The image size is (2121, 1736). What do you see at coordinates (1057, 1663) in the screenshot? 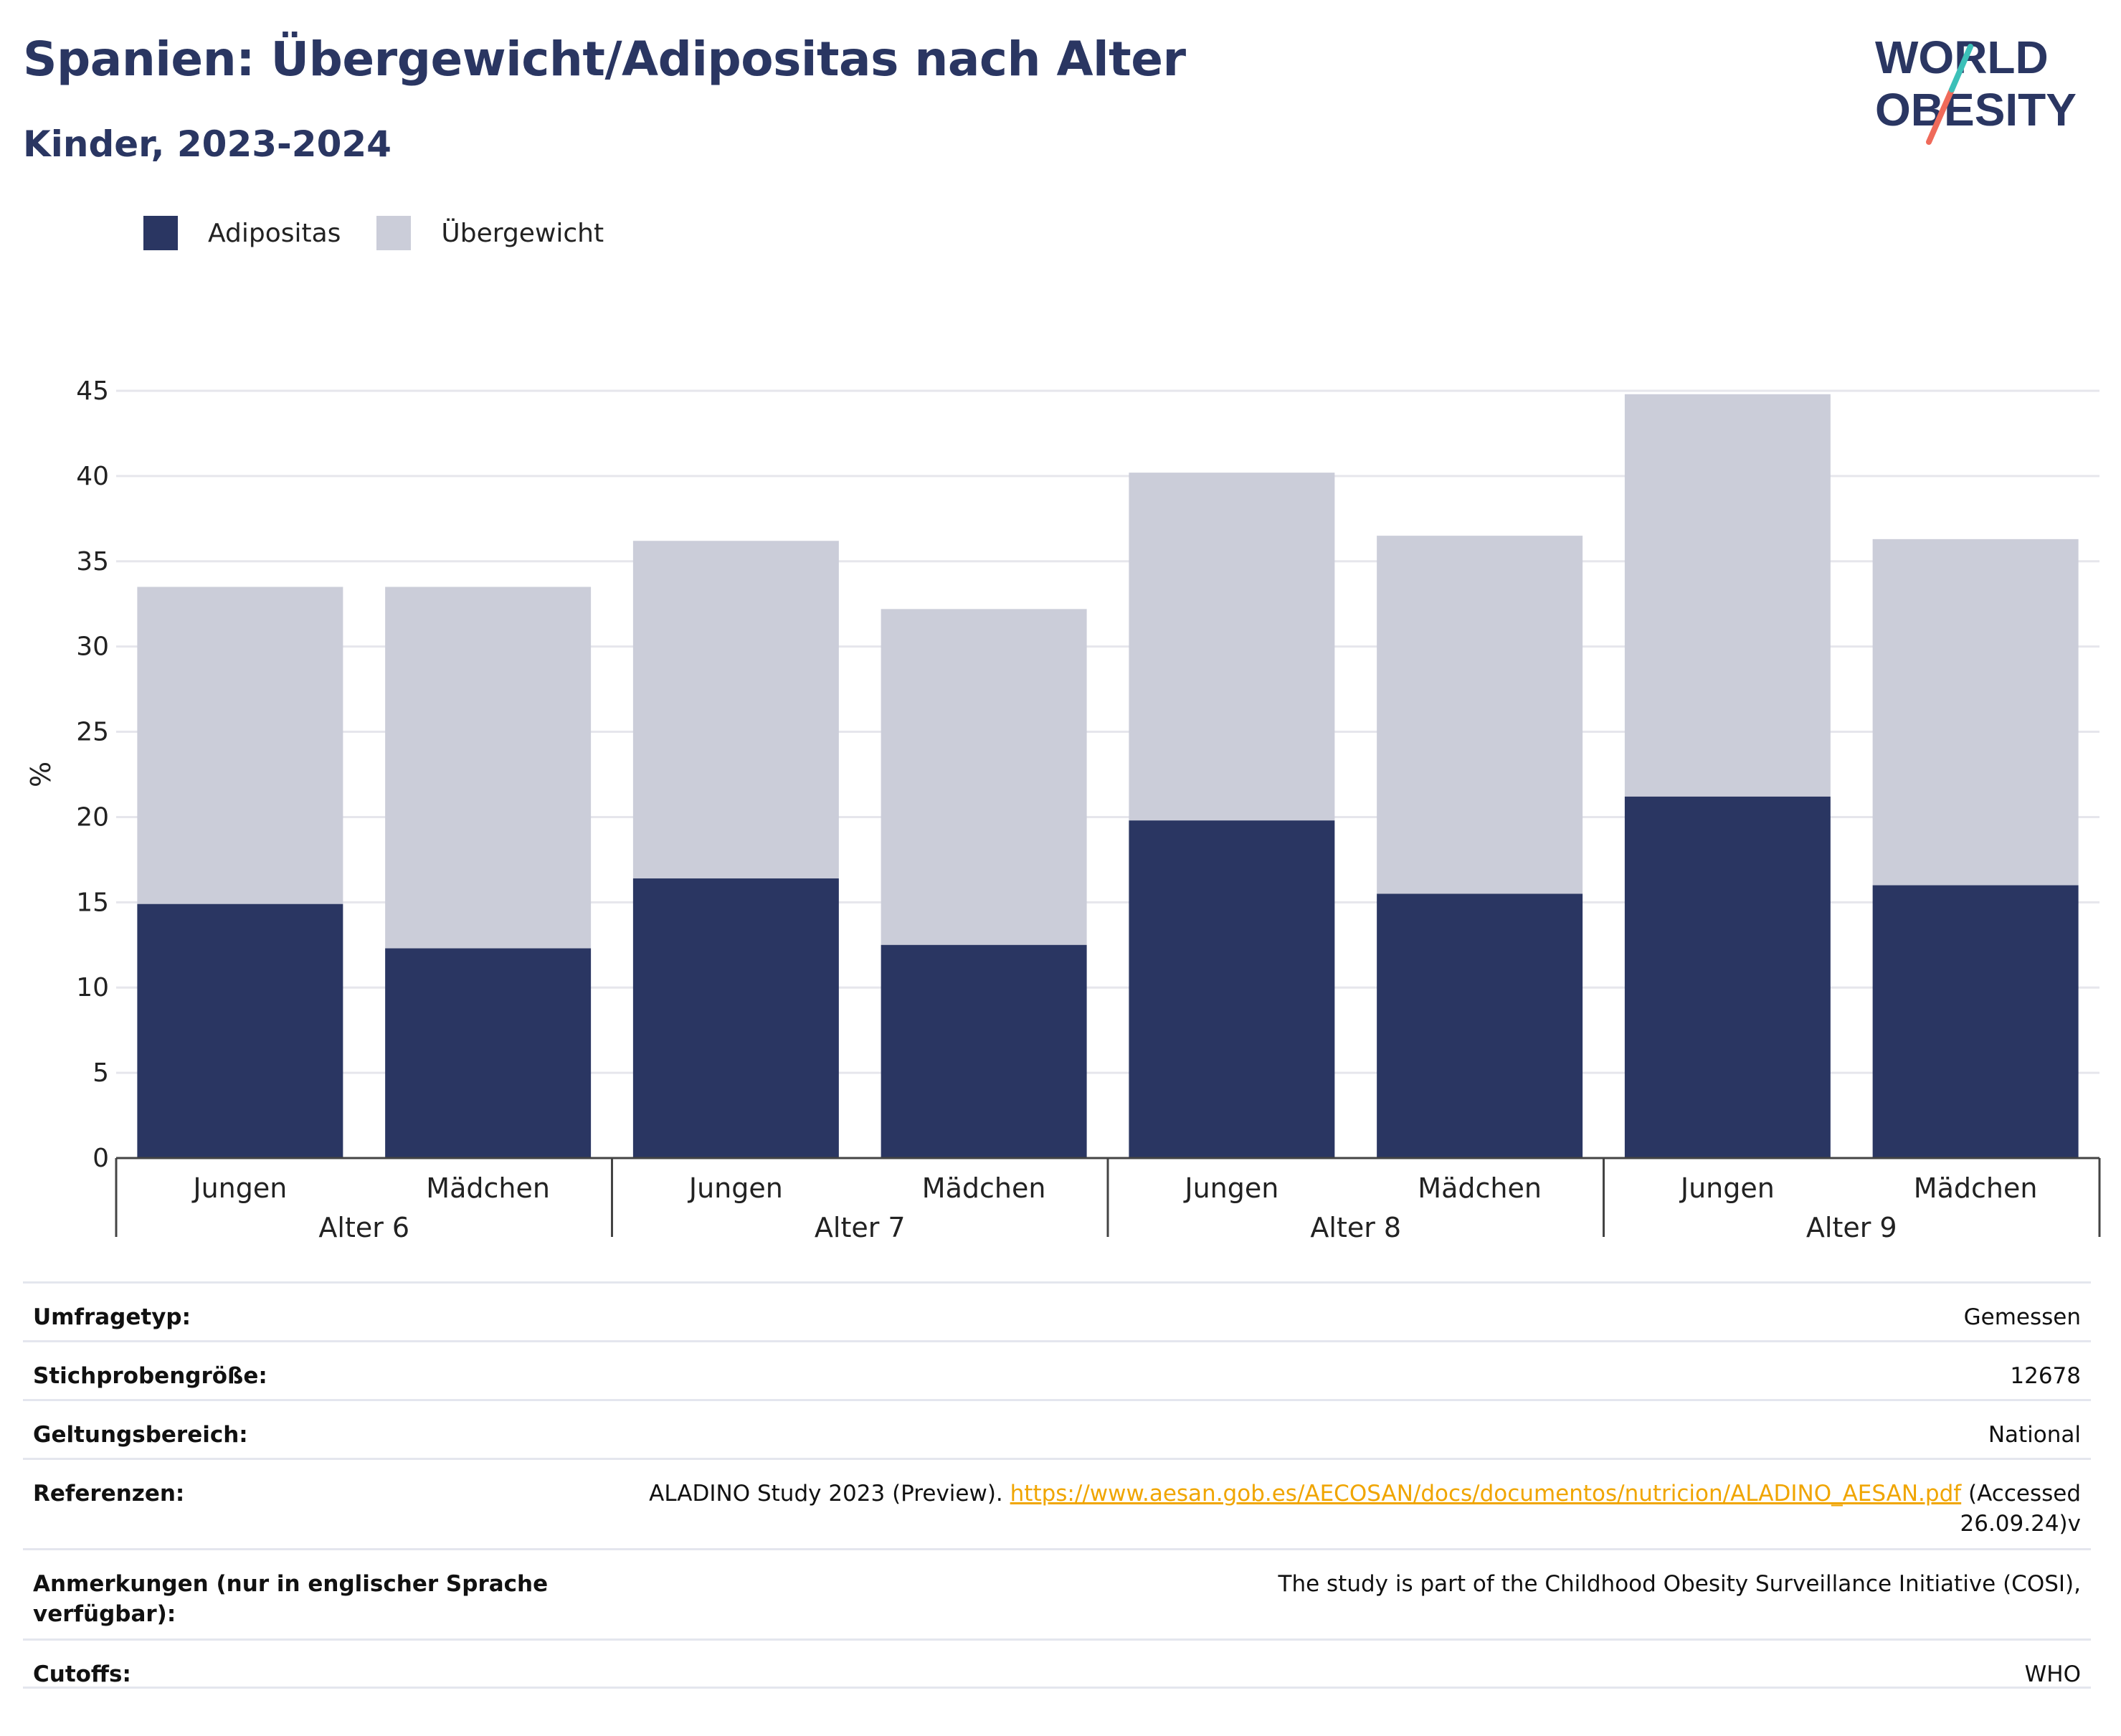
I see `meta-row-cutoffs: Cutoffs: WHO` at bounding box center [1057, 1663].